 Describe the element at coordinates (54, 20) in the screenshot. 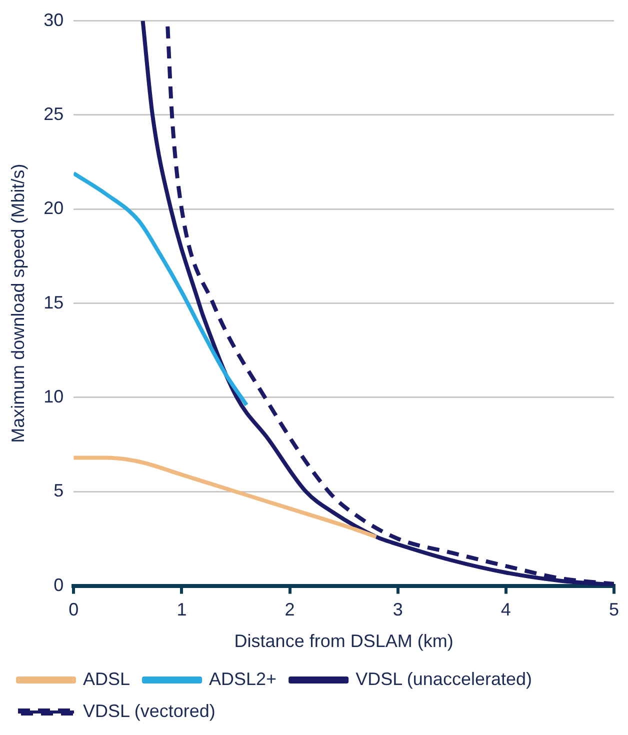

I see `y-tick-label: 30` at that location.